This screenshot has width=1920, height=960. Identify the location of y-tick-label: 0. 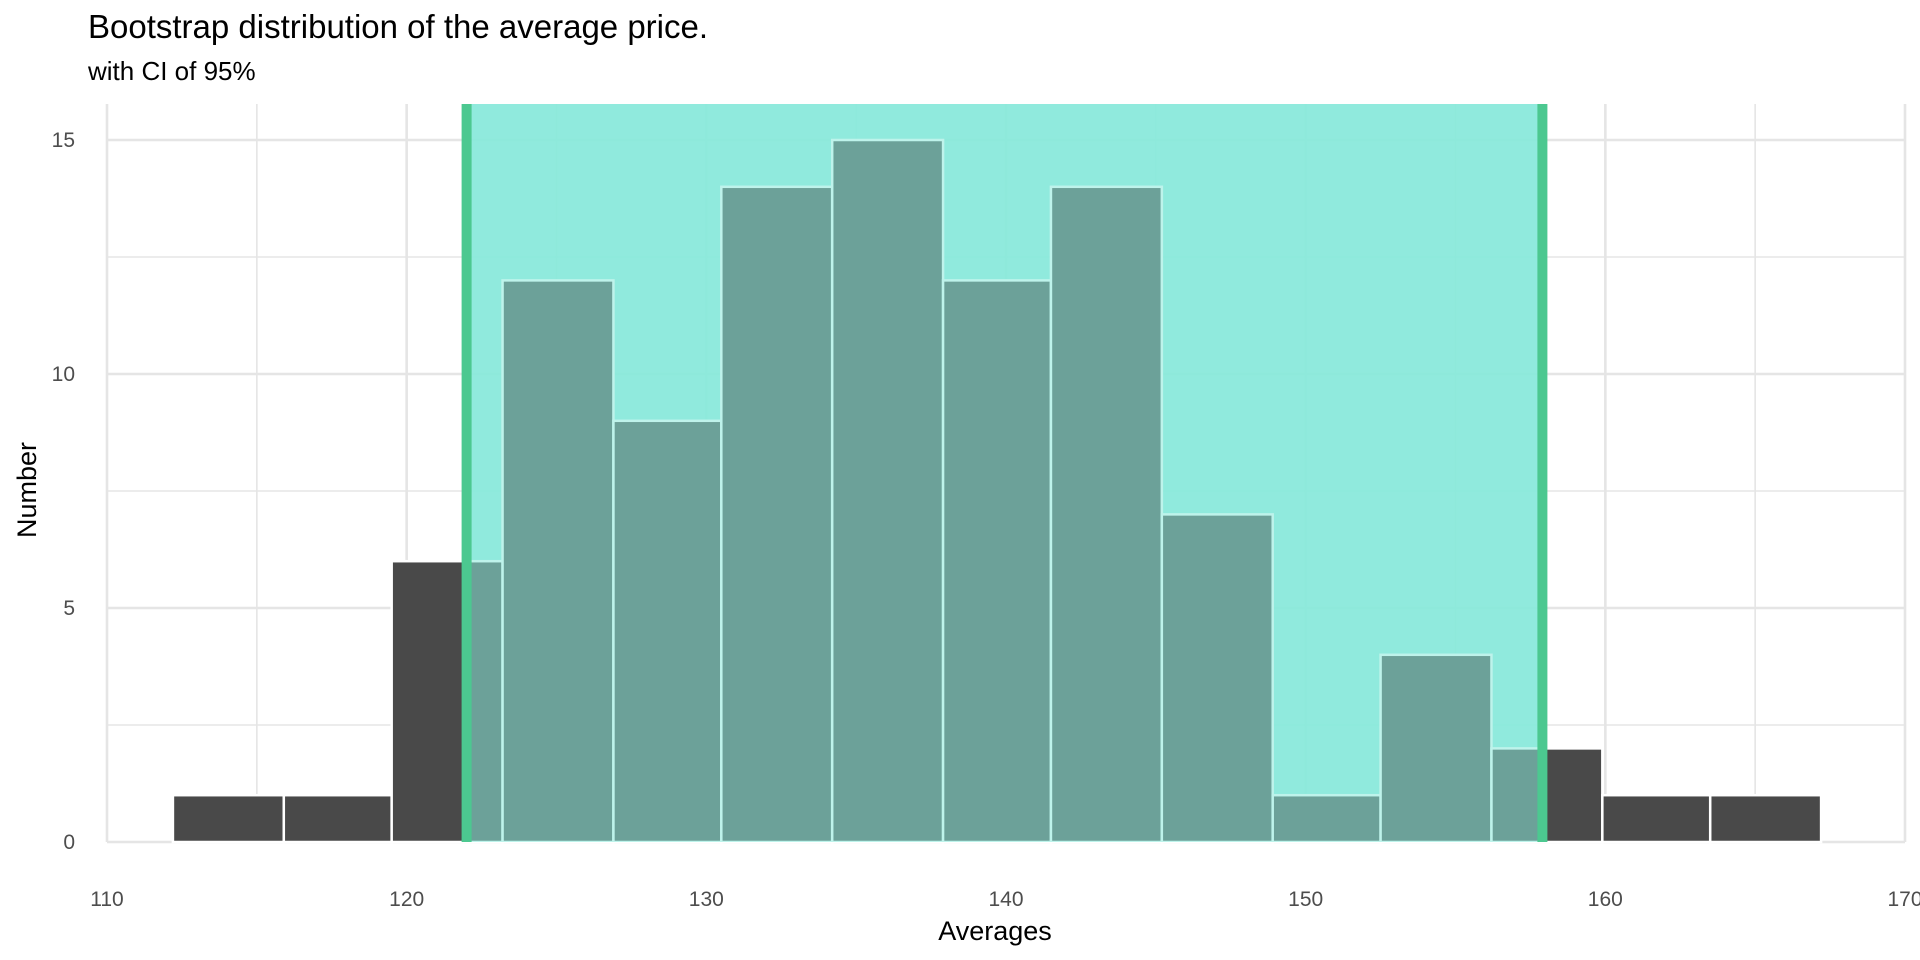
(69, 842).